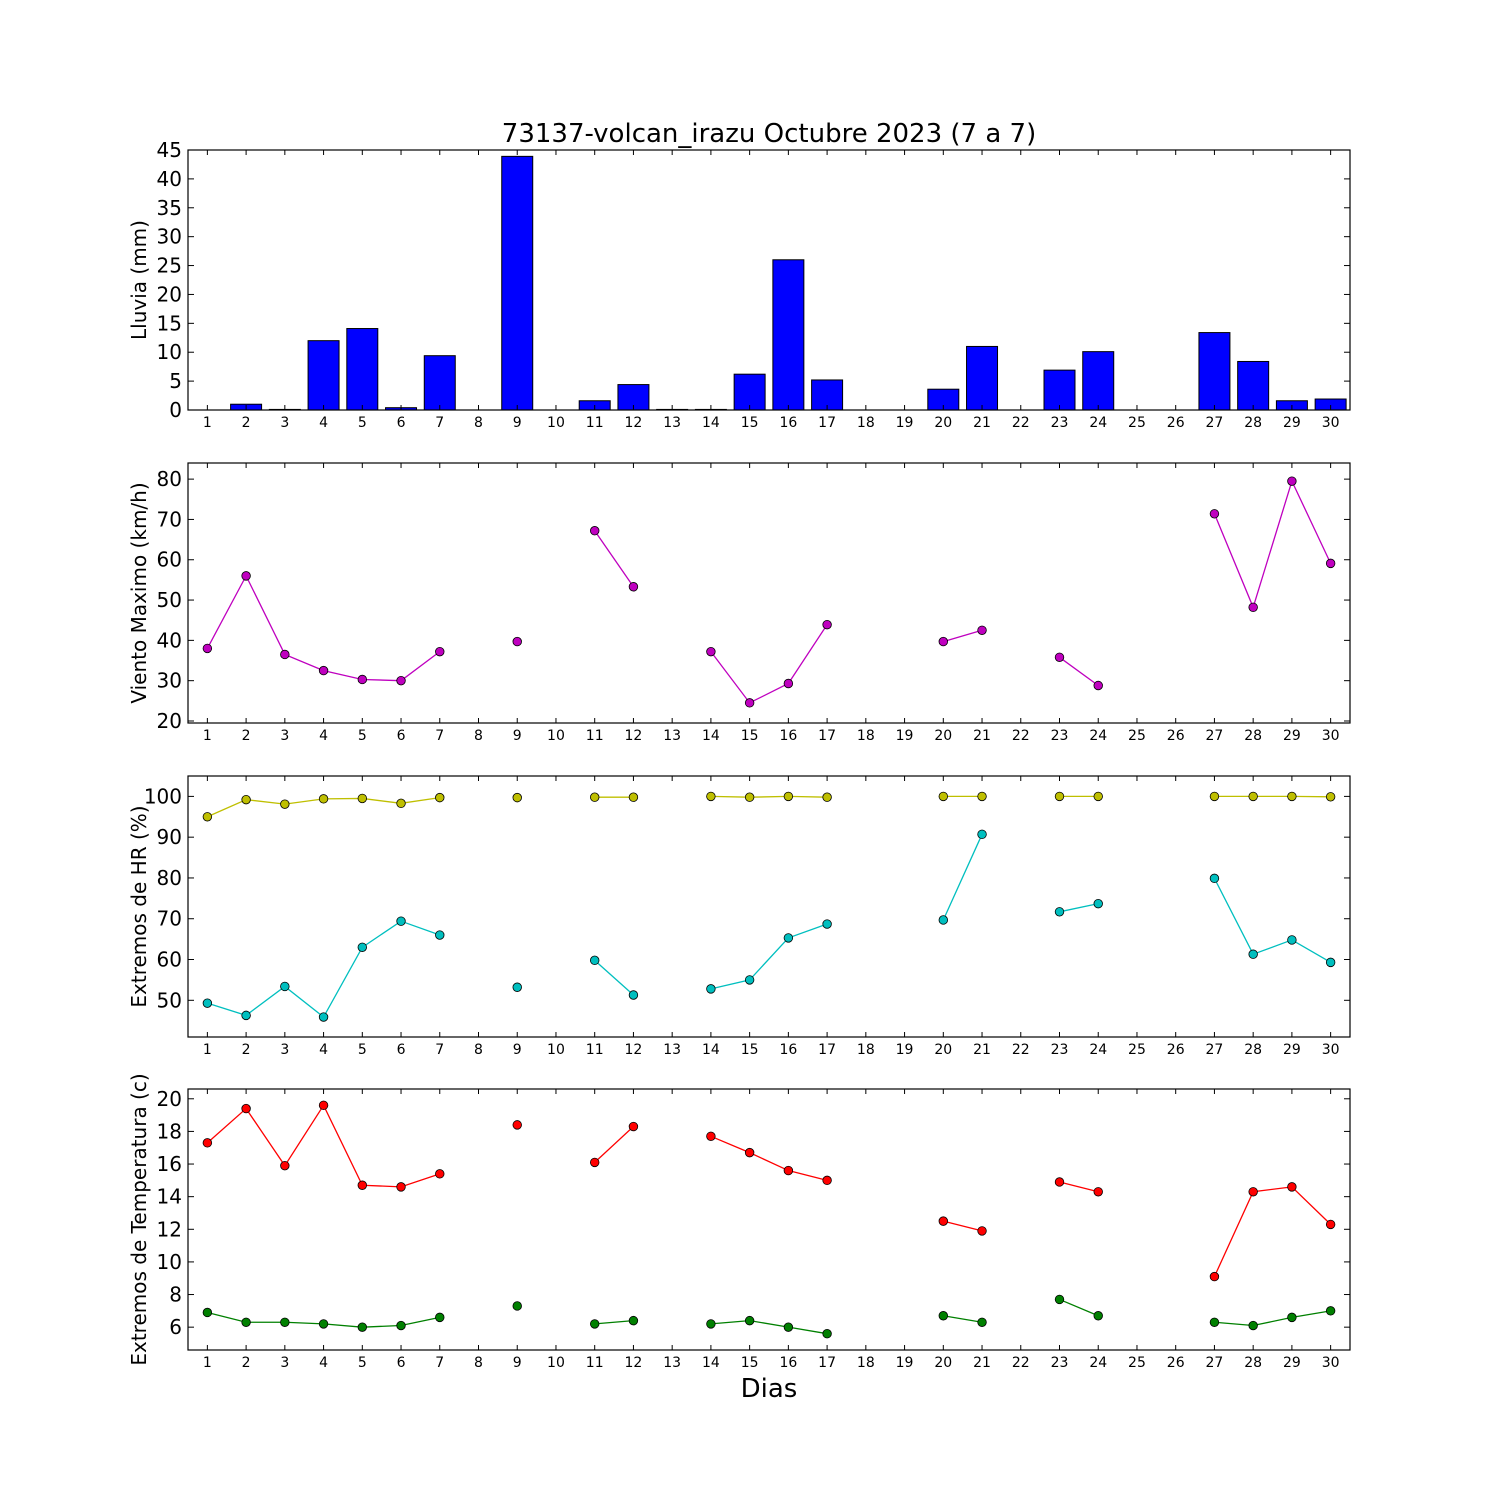  I want to click on humedad-xtick-label: 12, so click(634, 1050).